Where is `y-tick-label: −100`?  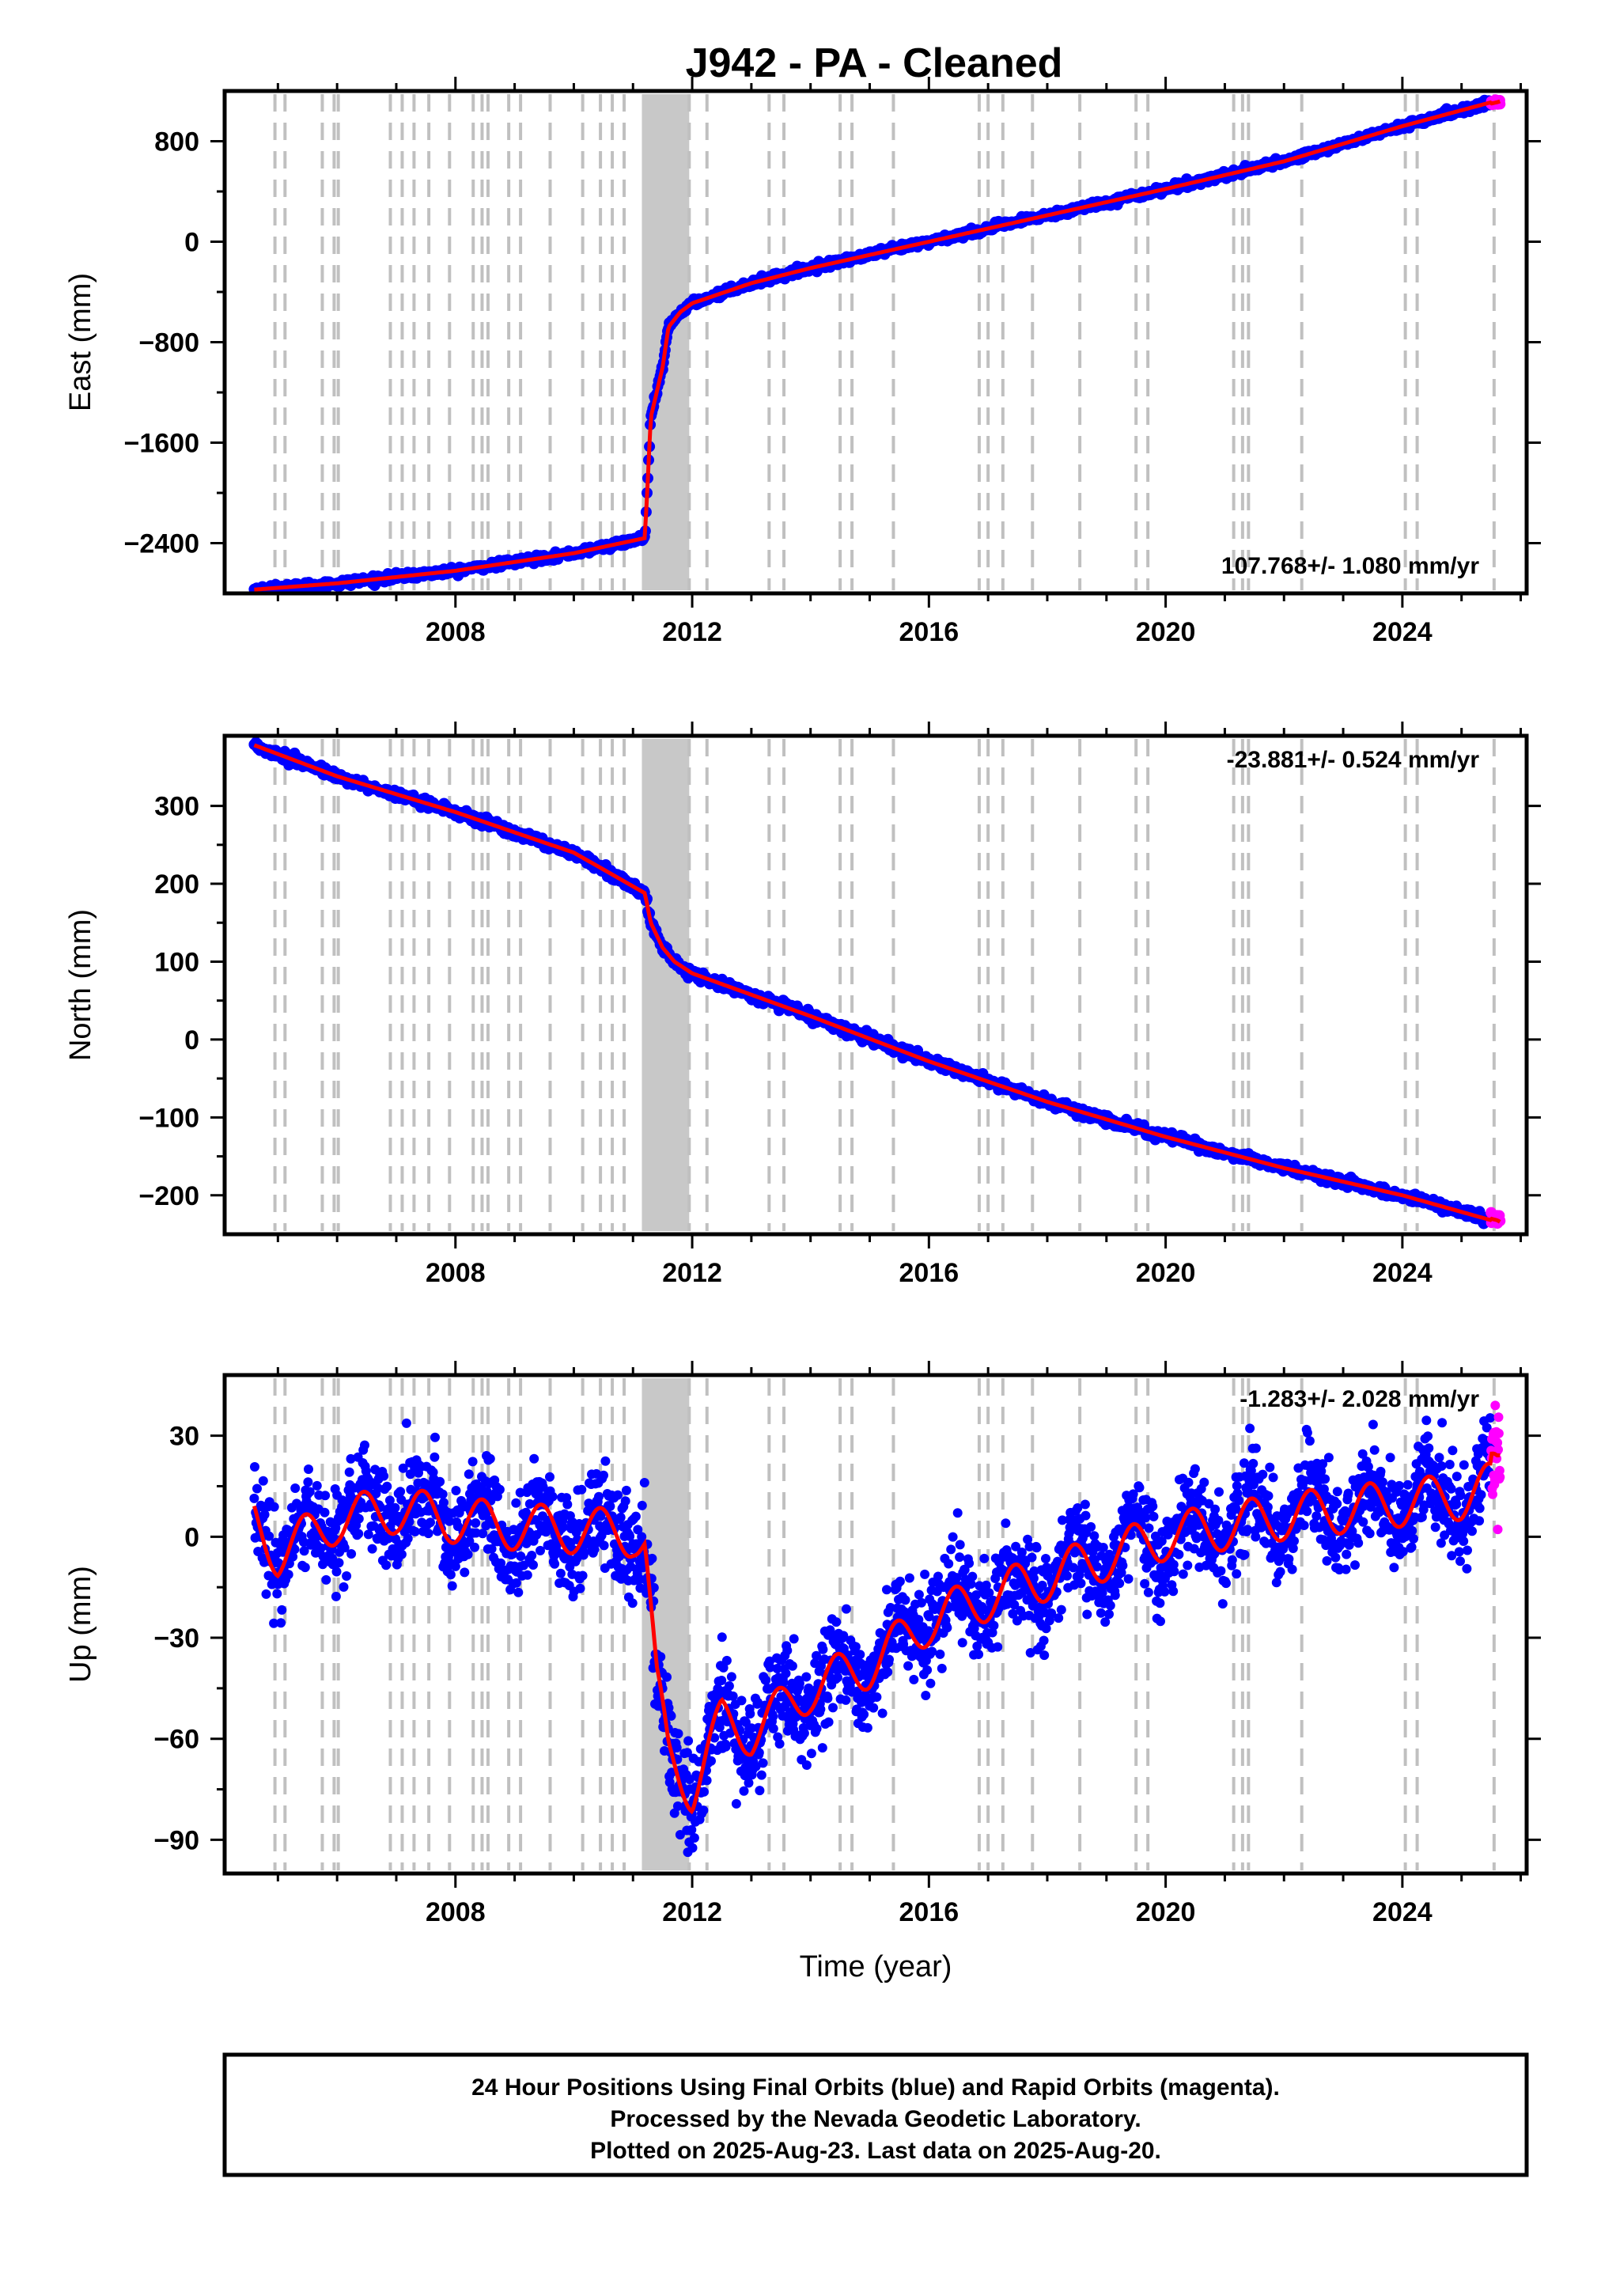 y-tick-label: −100 is located at coordinates (168, 1118).